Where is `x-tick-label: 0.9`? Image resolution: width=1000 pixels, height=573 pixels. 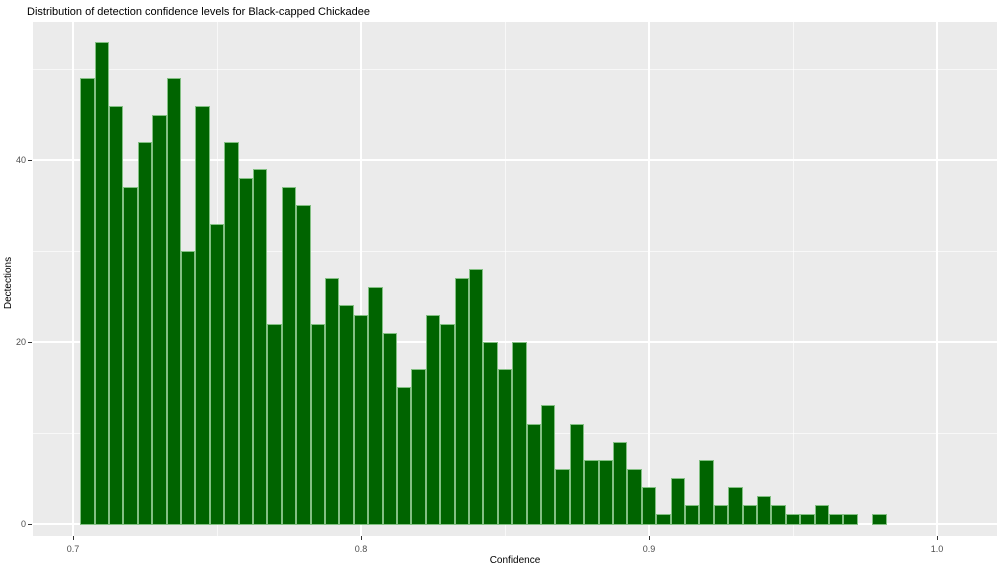 x-tick-label: 0.9 is located at coordinates (649, 549).